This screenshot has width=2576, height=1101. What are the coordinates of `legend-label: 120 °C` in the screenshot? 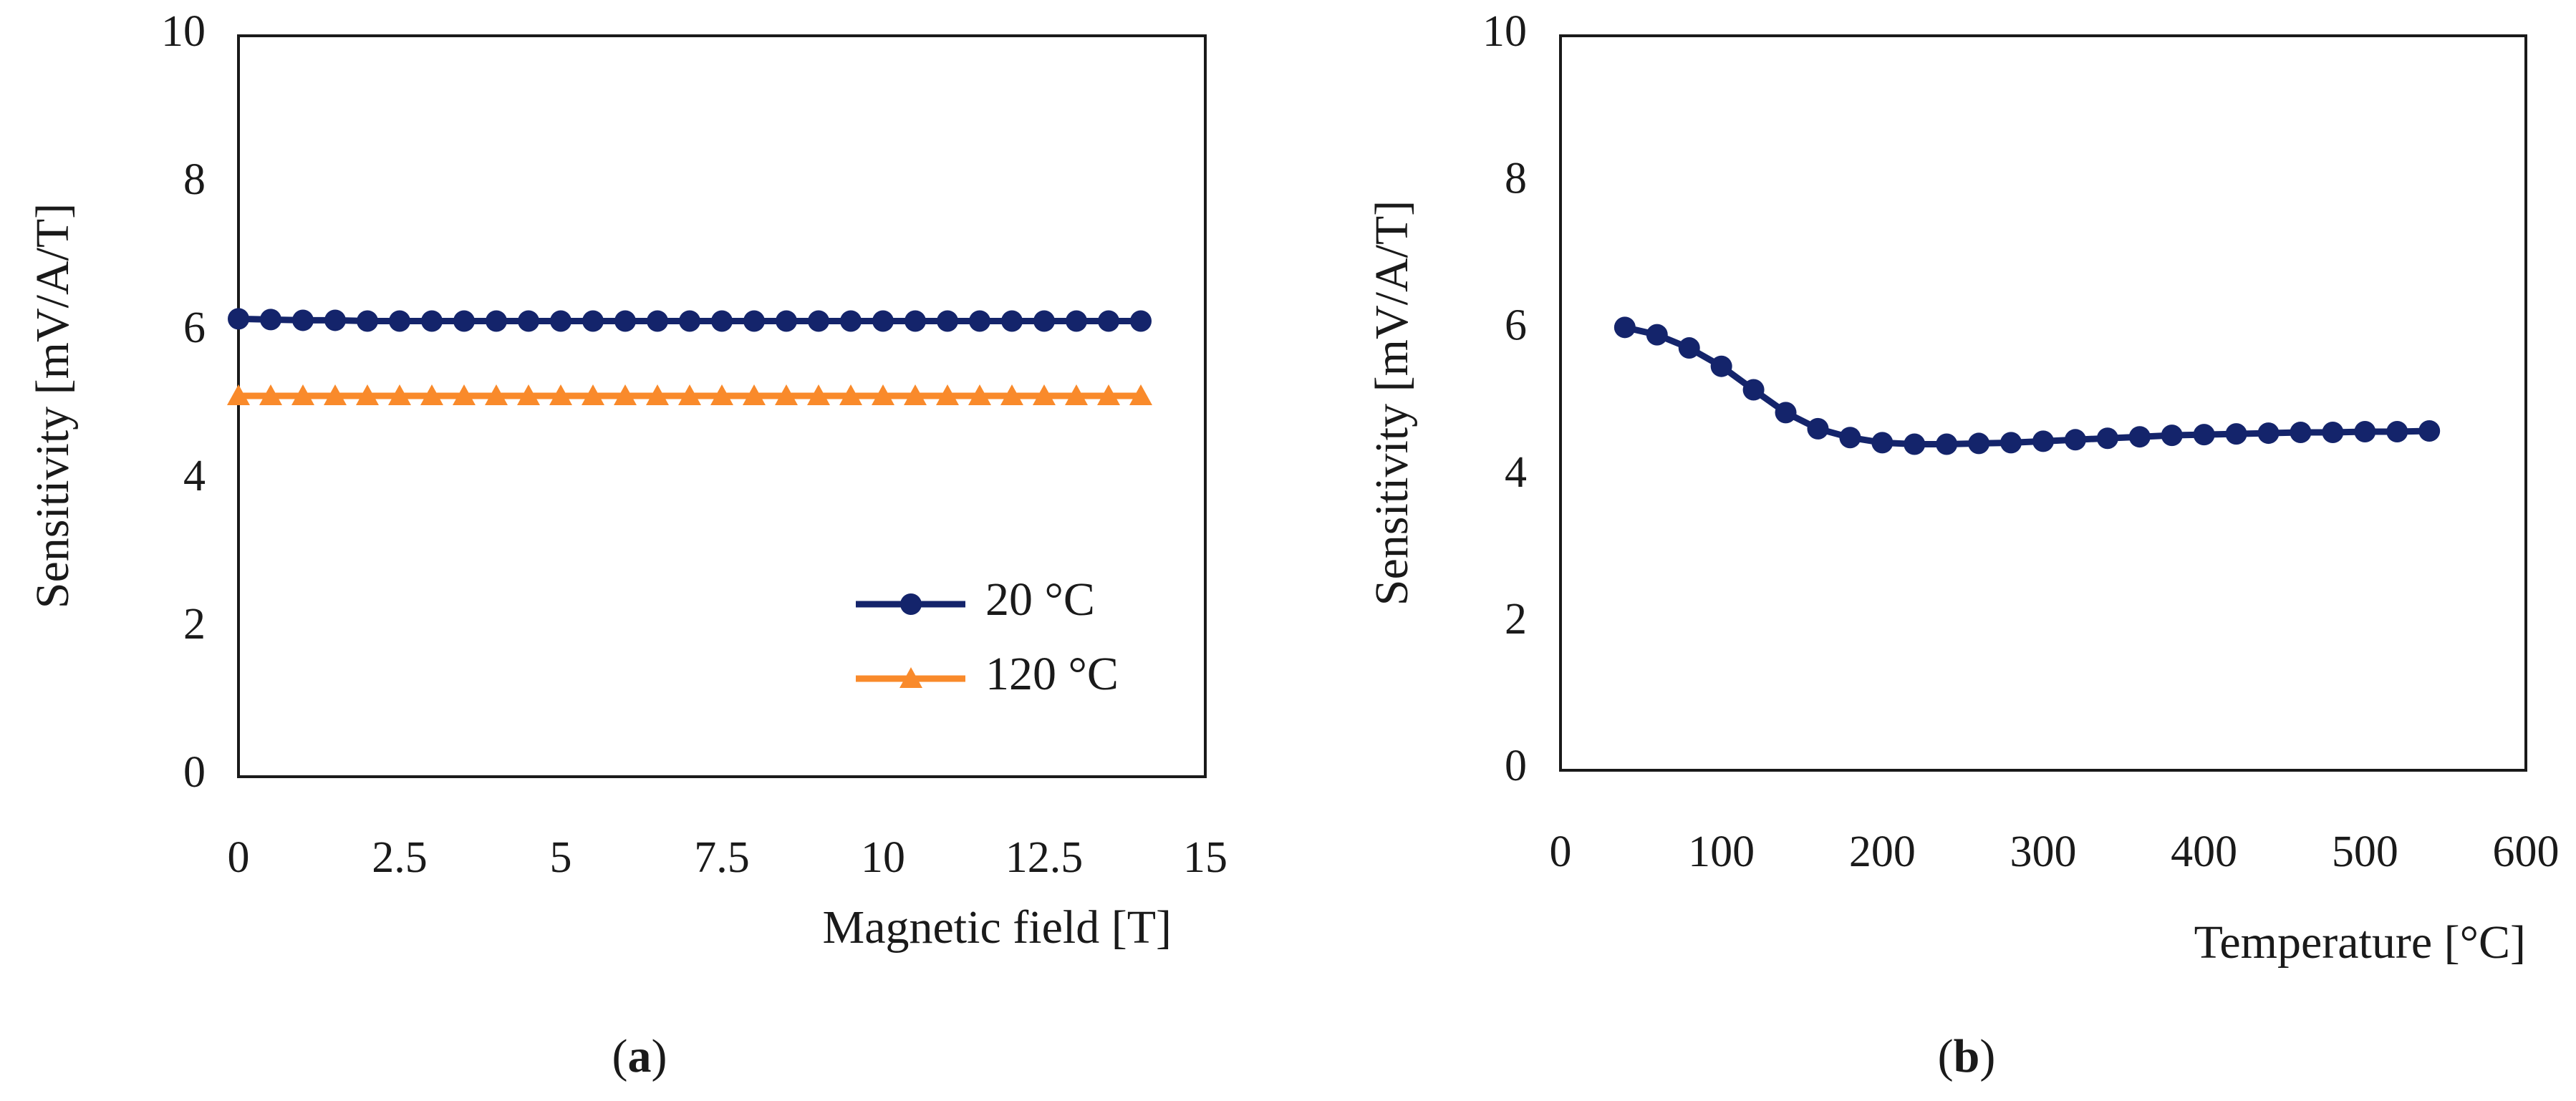 It's located at (1052, 674).